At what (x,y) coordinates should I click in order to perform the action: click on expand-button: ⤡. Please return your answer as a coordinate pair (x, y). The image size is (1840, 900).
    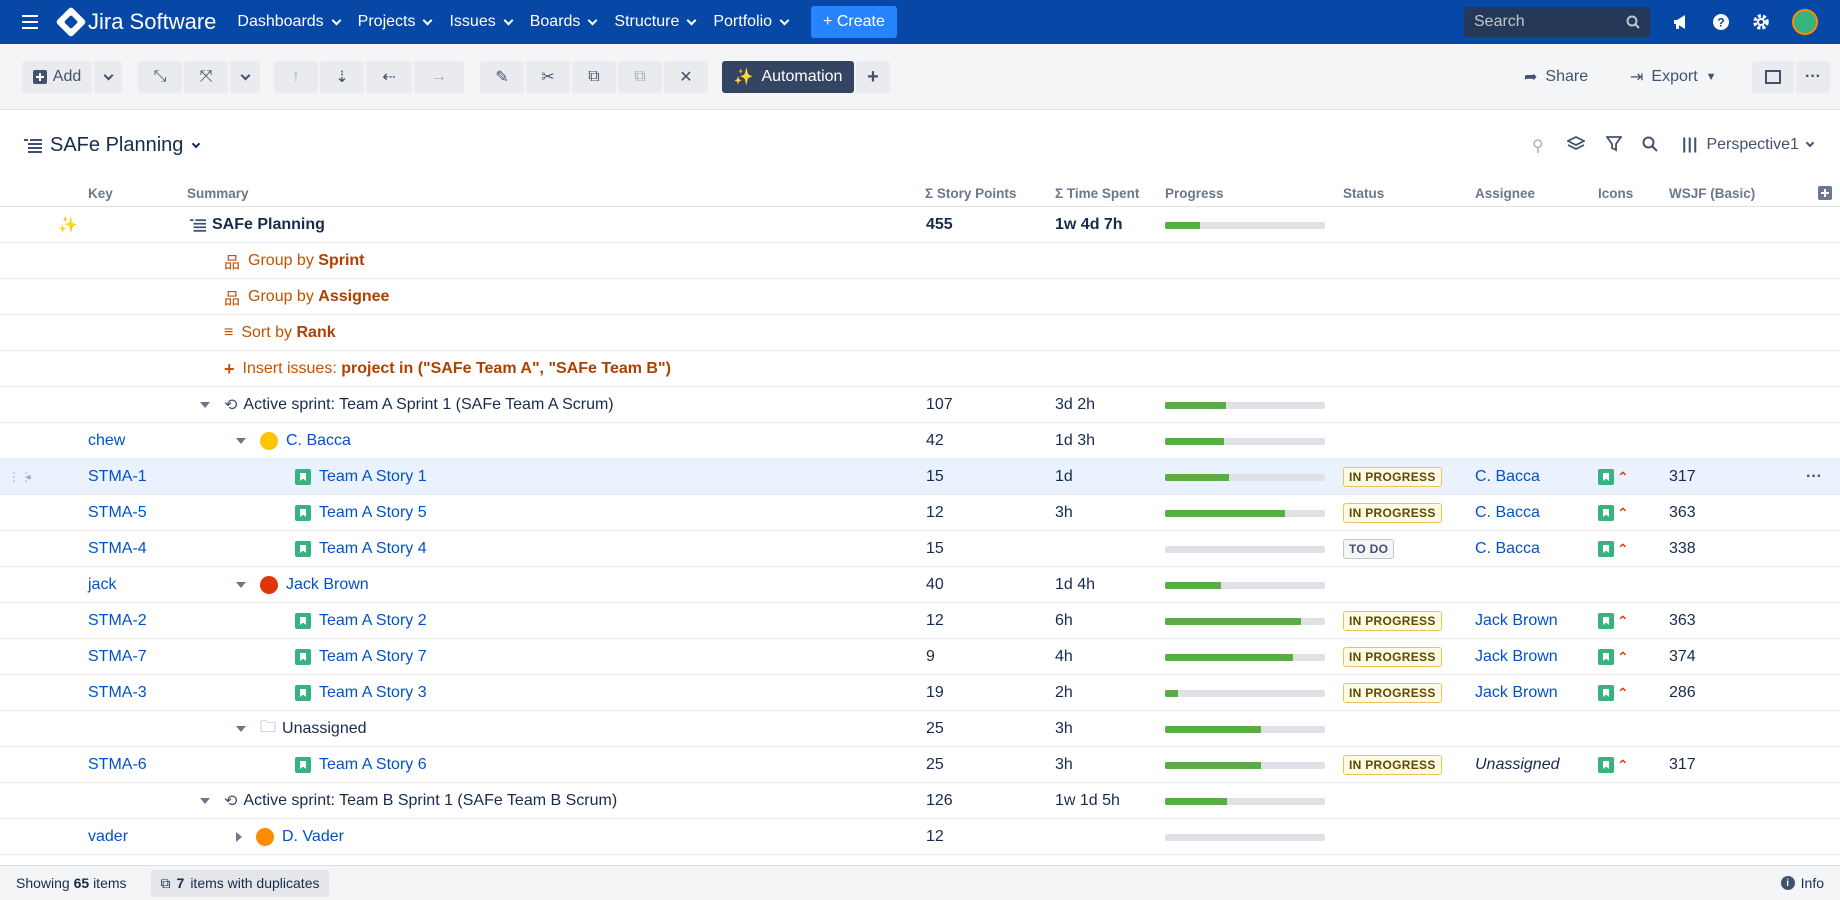
    Looking at the image, I should click on (160, 77).